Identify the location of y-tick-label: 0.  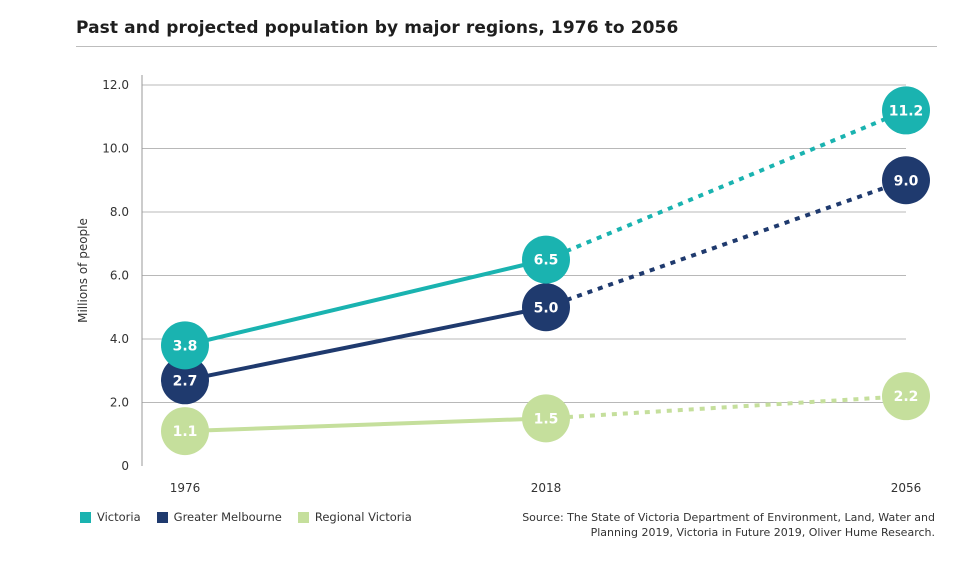
(125, 466).